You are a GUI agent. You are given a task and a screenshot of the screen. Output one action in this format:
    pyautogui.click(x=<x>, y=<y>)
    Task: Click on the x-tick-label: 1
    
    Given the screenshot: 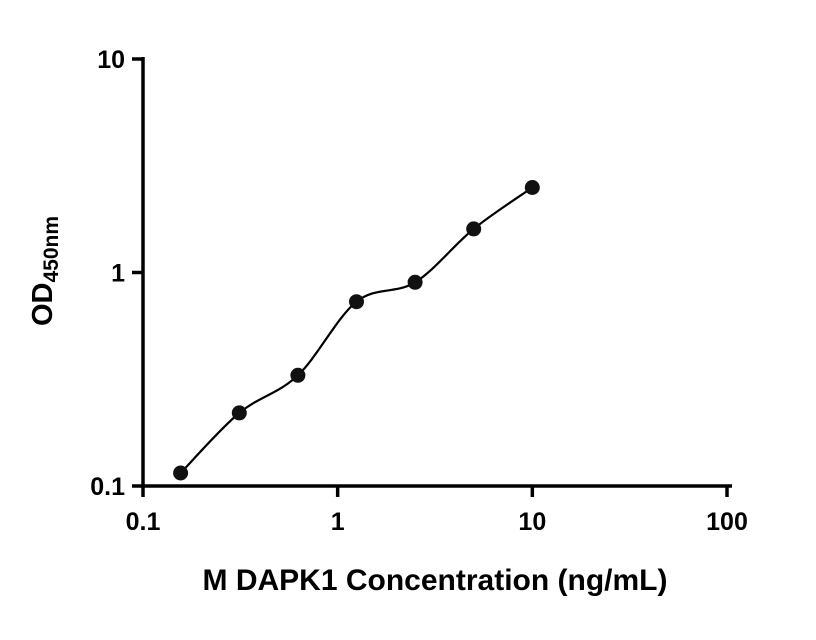 What is the action you would take?
    pyautogui.click(x=338, y=522)
    